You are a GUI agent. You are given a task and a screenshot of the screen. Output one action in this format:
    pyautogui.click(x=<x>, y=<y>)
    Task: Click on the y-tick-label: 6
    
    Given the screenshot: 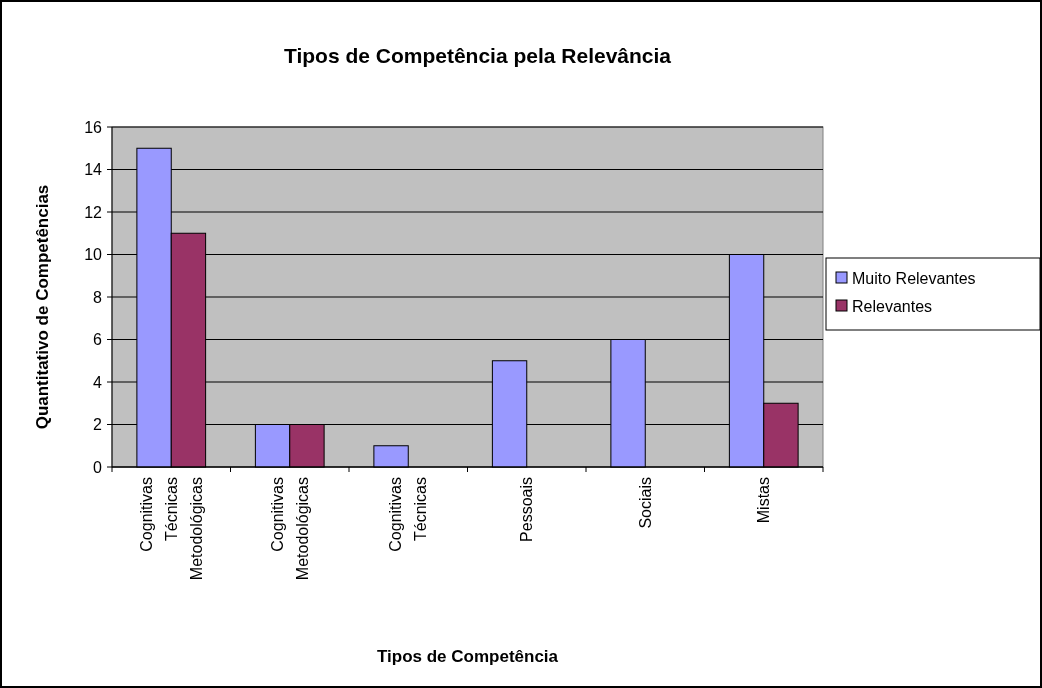 What is the action you would take?
    pyautogui.click(x=98, y=340)
    